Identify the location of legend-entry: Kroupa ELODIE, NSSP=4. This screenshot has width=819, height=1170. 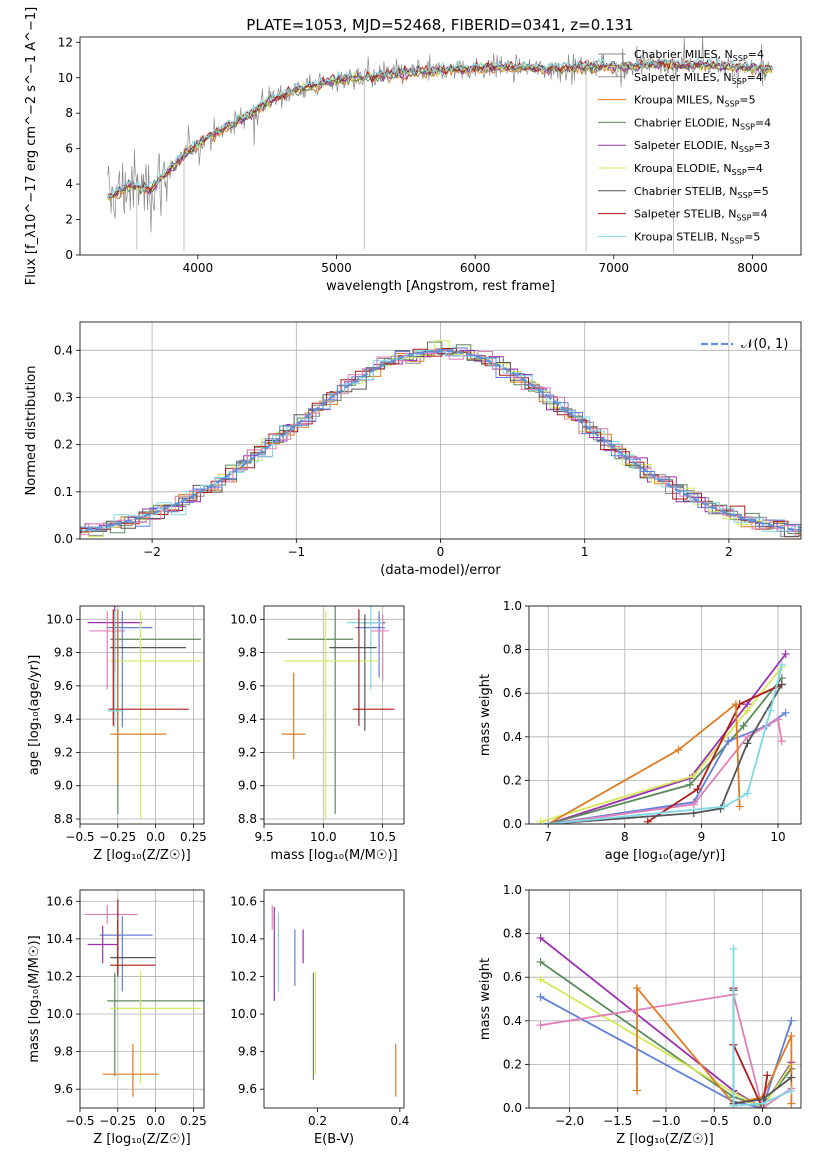
(698, 169).